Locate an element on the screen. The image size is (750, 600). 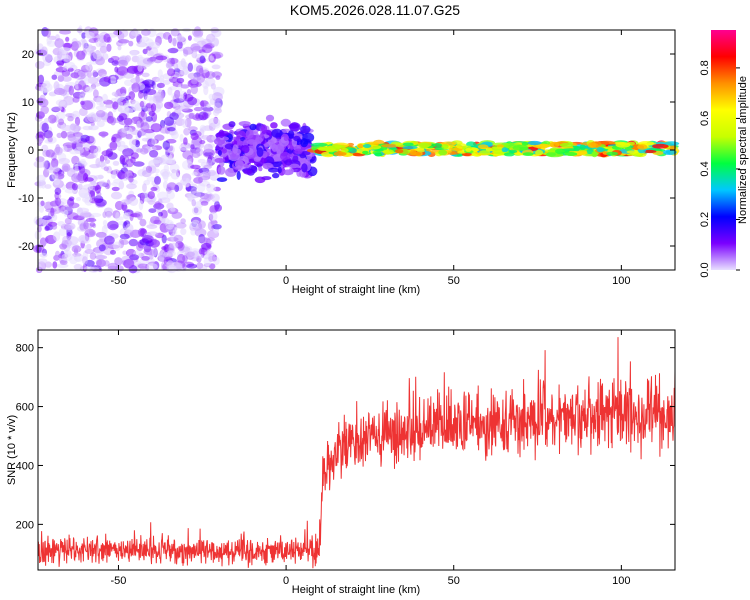
spectrogram-y-label: Frequency (Hz) is located at coordinates (12, 150).